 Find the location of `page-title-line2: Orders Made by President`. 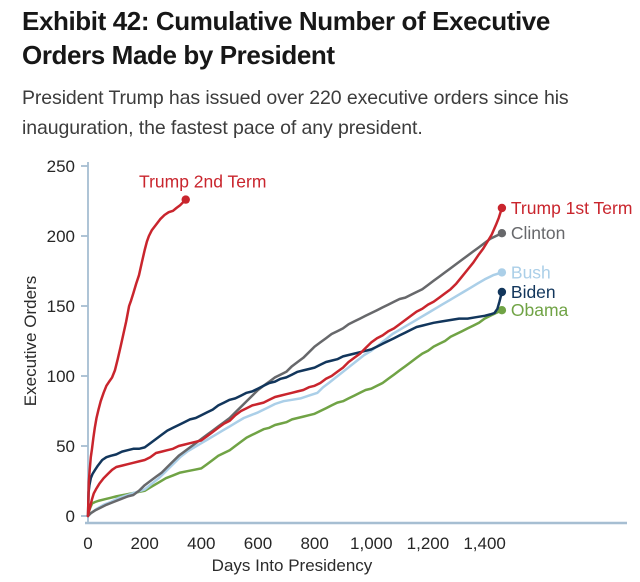

page-title-line2: Orders Made by President is located at coordinates (178, 55).